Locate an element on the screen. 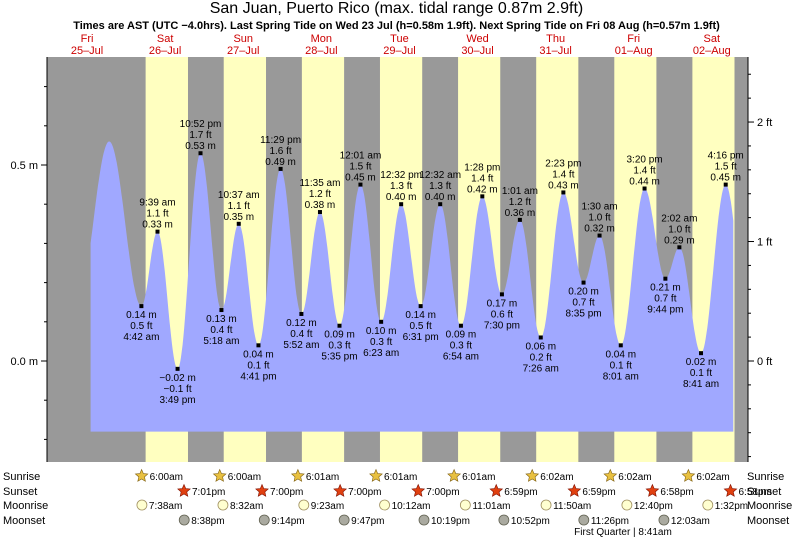 The width and height of the screenshot is (793, 539). moonset-time: 8:38pm is located at coordinates (207, 521).